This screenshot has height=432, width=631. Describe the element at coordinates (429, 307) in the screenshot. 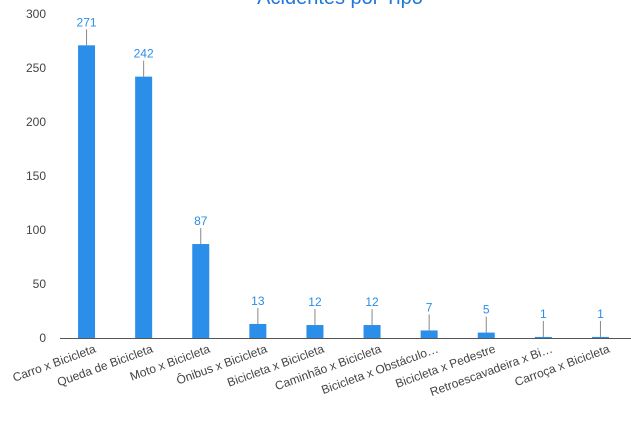

I see `data-label: 7` at that location.